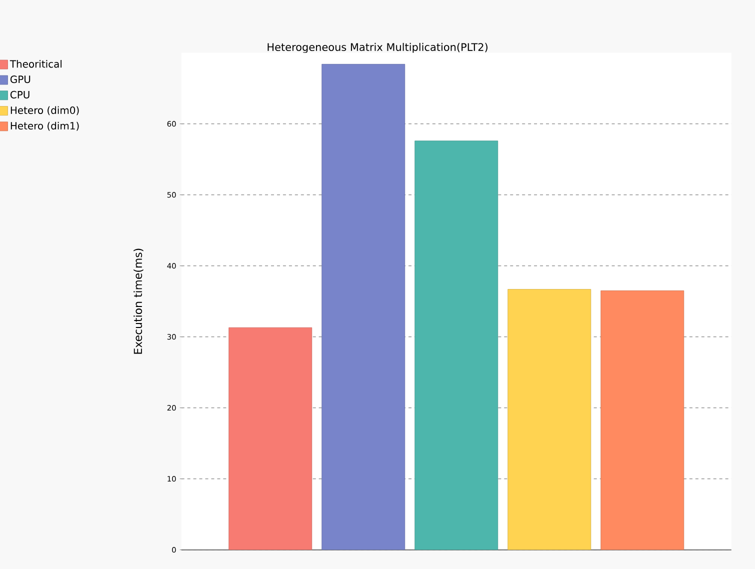 The image size is (755, 569). I want to click on legend-label: GPU, so click(20, 80).